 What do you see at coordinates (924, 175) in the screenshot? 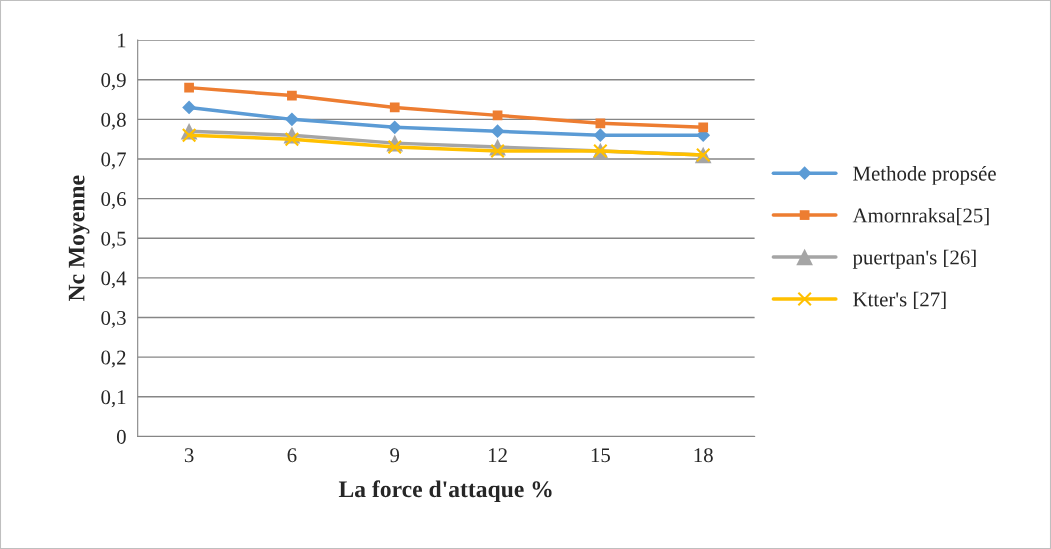
I see `legend-label: Methode propsée` at bounding box center [924, 175].